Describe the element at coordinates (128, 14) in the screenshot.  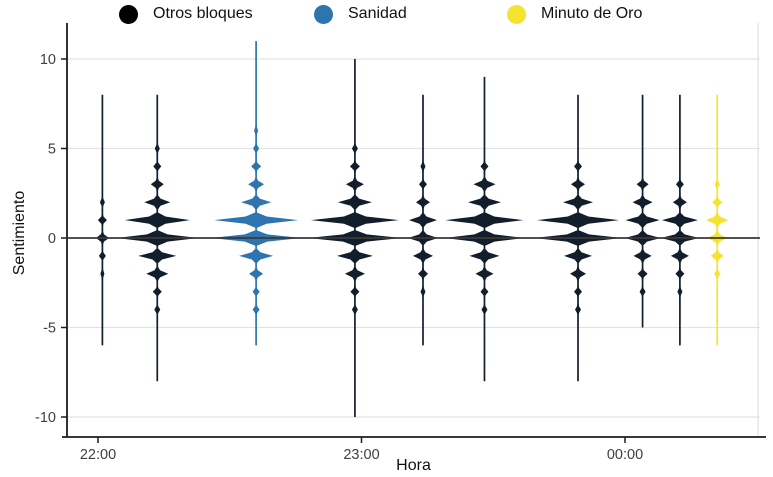
I see `legend-swatch-otros-bloques` at that location.